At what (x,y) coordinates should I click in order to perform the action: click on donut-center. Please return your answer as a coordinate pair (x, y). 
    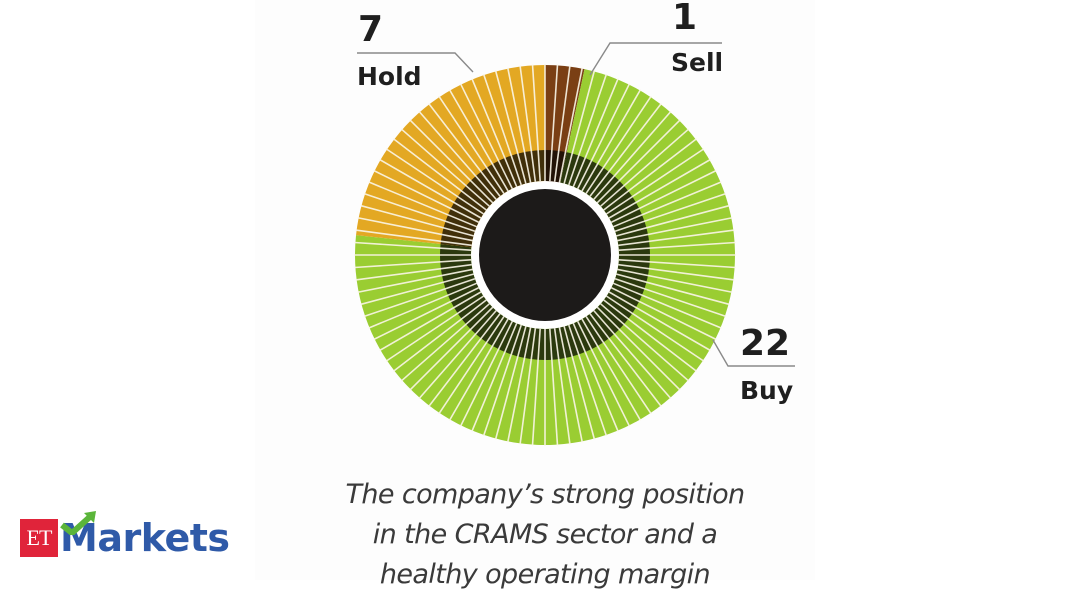
    Looking at the image, I should click on (545, 255).